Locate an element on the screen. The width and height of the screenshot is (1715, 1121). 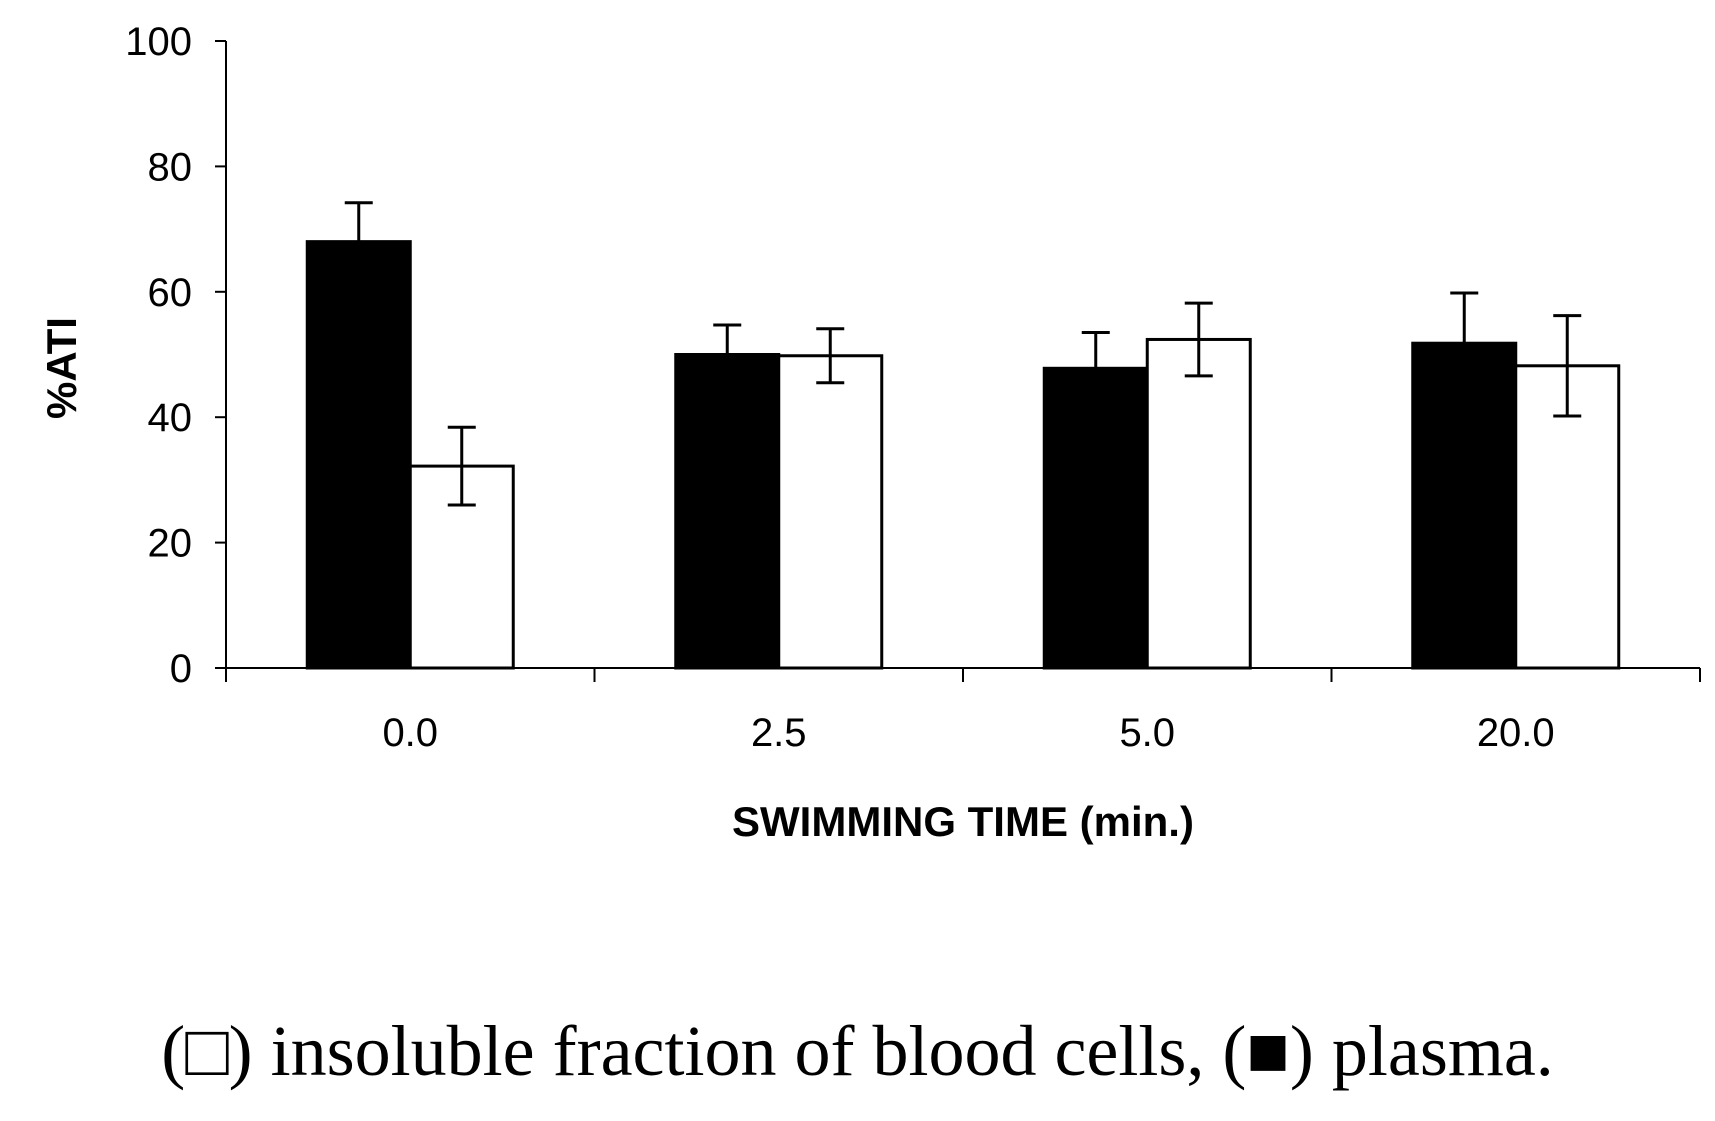
y-tick-label: 80 is located at coordinates (170, 167).